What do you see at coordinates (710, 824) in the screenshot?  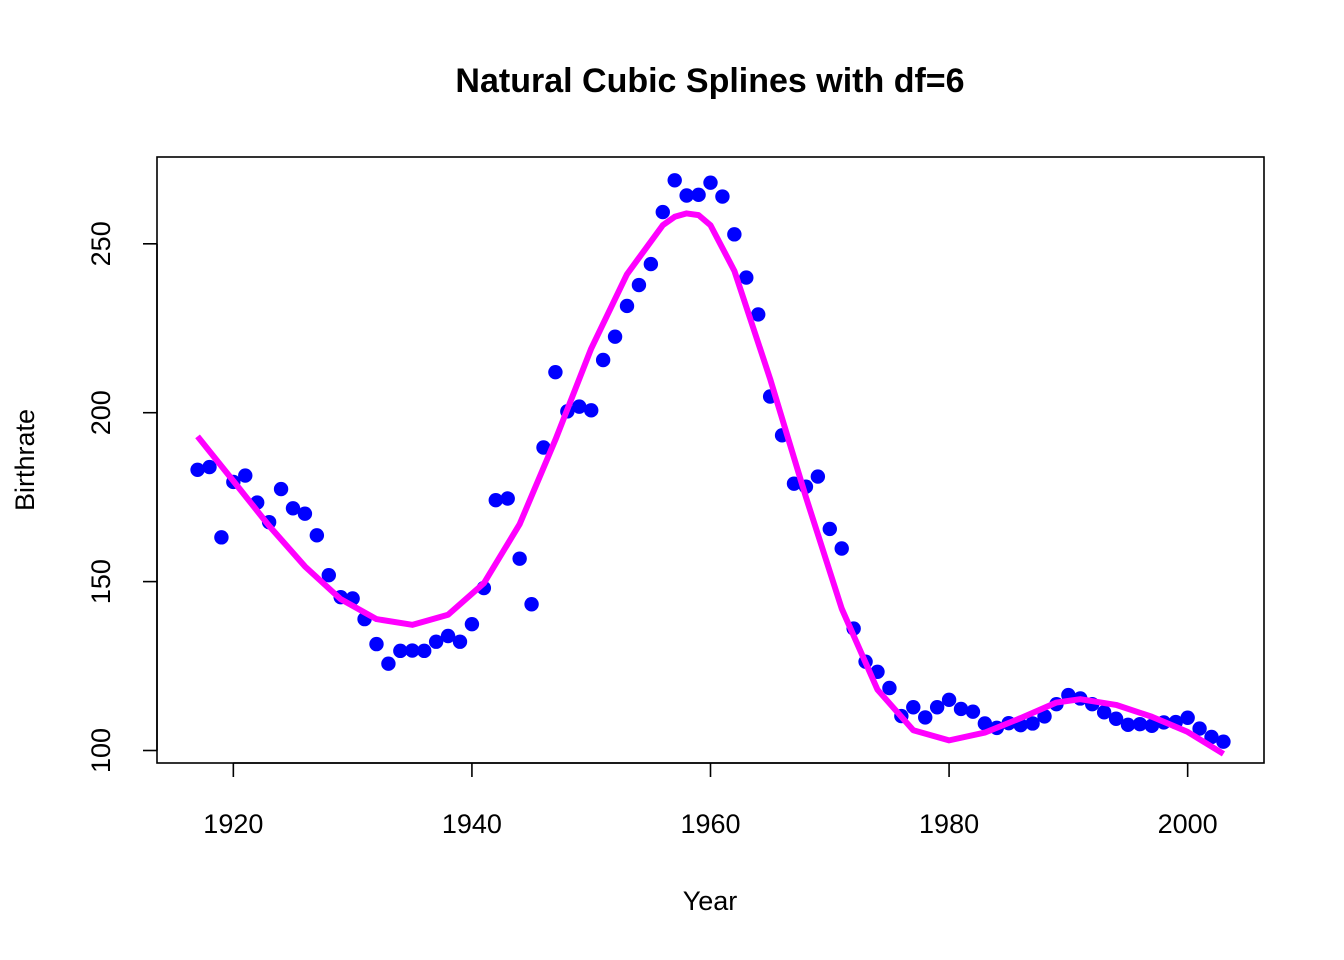 I see `x-tick-label: 1960` at bounding box center [710, 824].